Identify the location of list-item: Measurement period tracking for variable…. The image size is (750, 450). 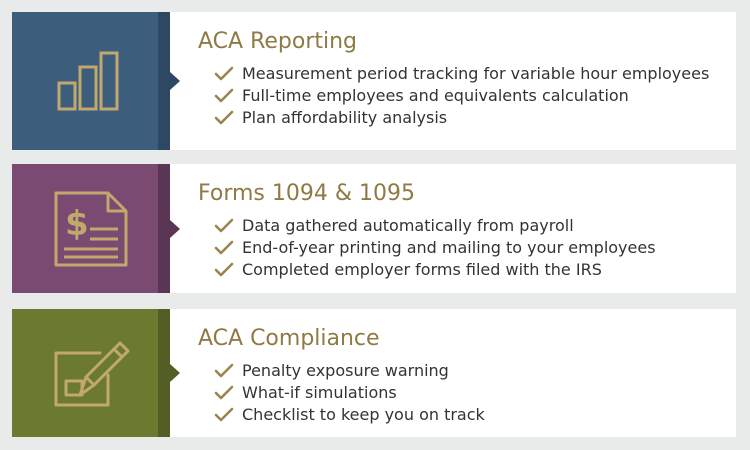
(475, 74).